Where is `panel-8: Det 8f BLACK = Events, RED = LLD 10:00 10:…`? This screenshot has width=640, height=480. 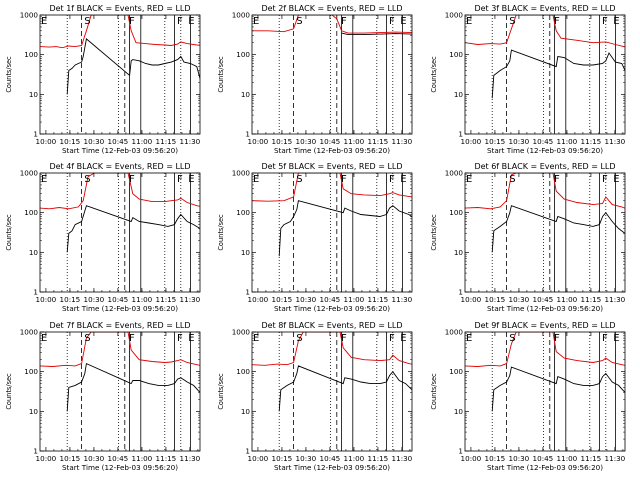 panel-8: Det 8f BLACK = Events, RED = LLD 10:00 10:… is located at coordinates (315, 396).